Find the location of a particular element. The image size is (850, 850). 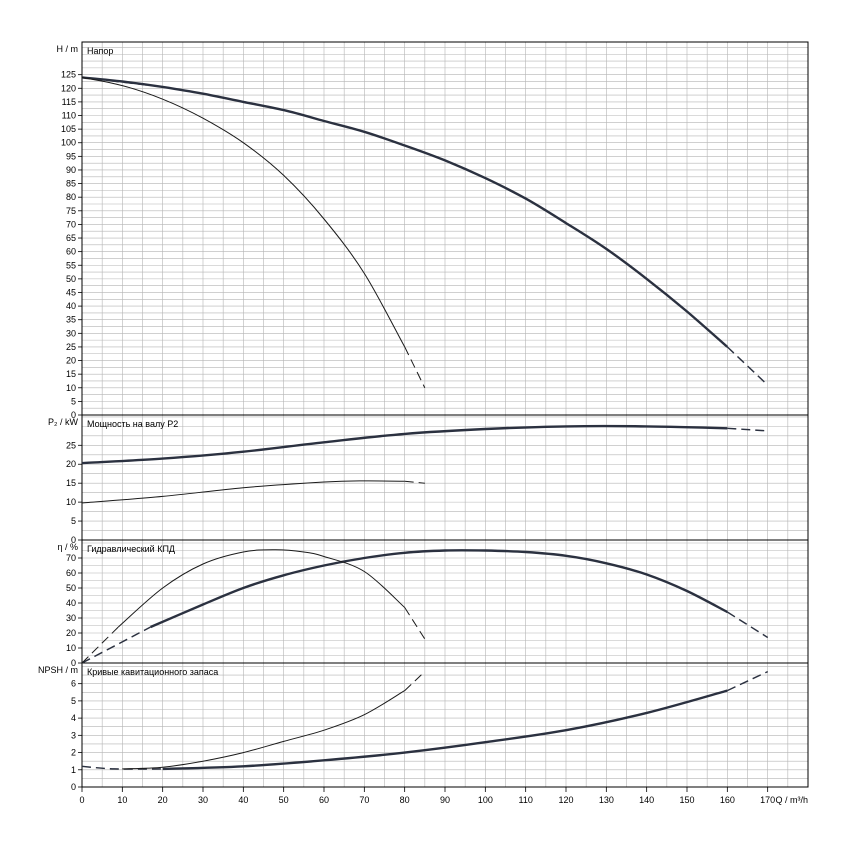

y-tick-label-head: 105 is located at coordinates (68, 129).